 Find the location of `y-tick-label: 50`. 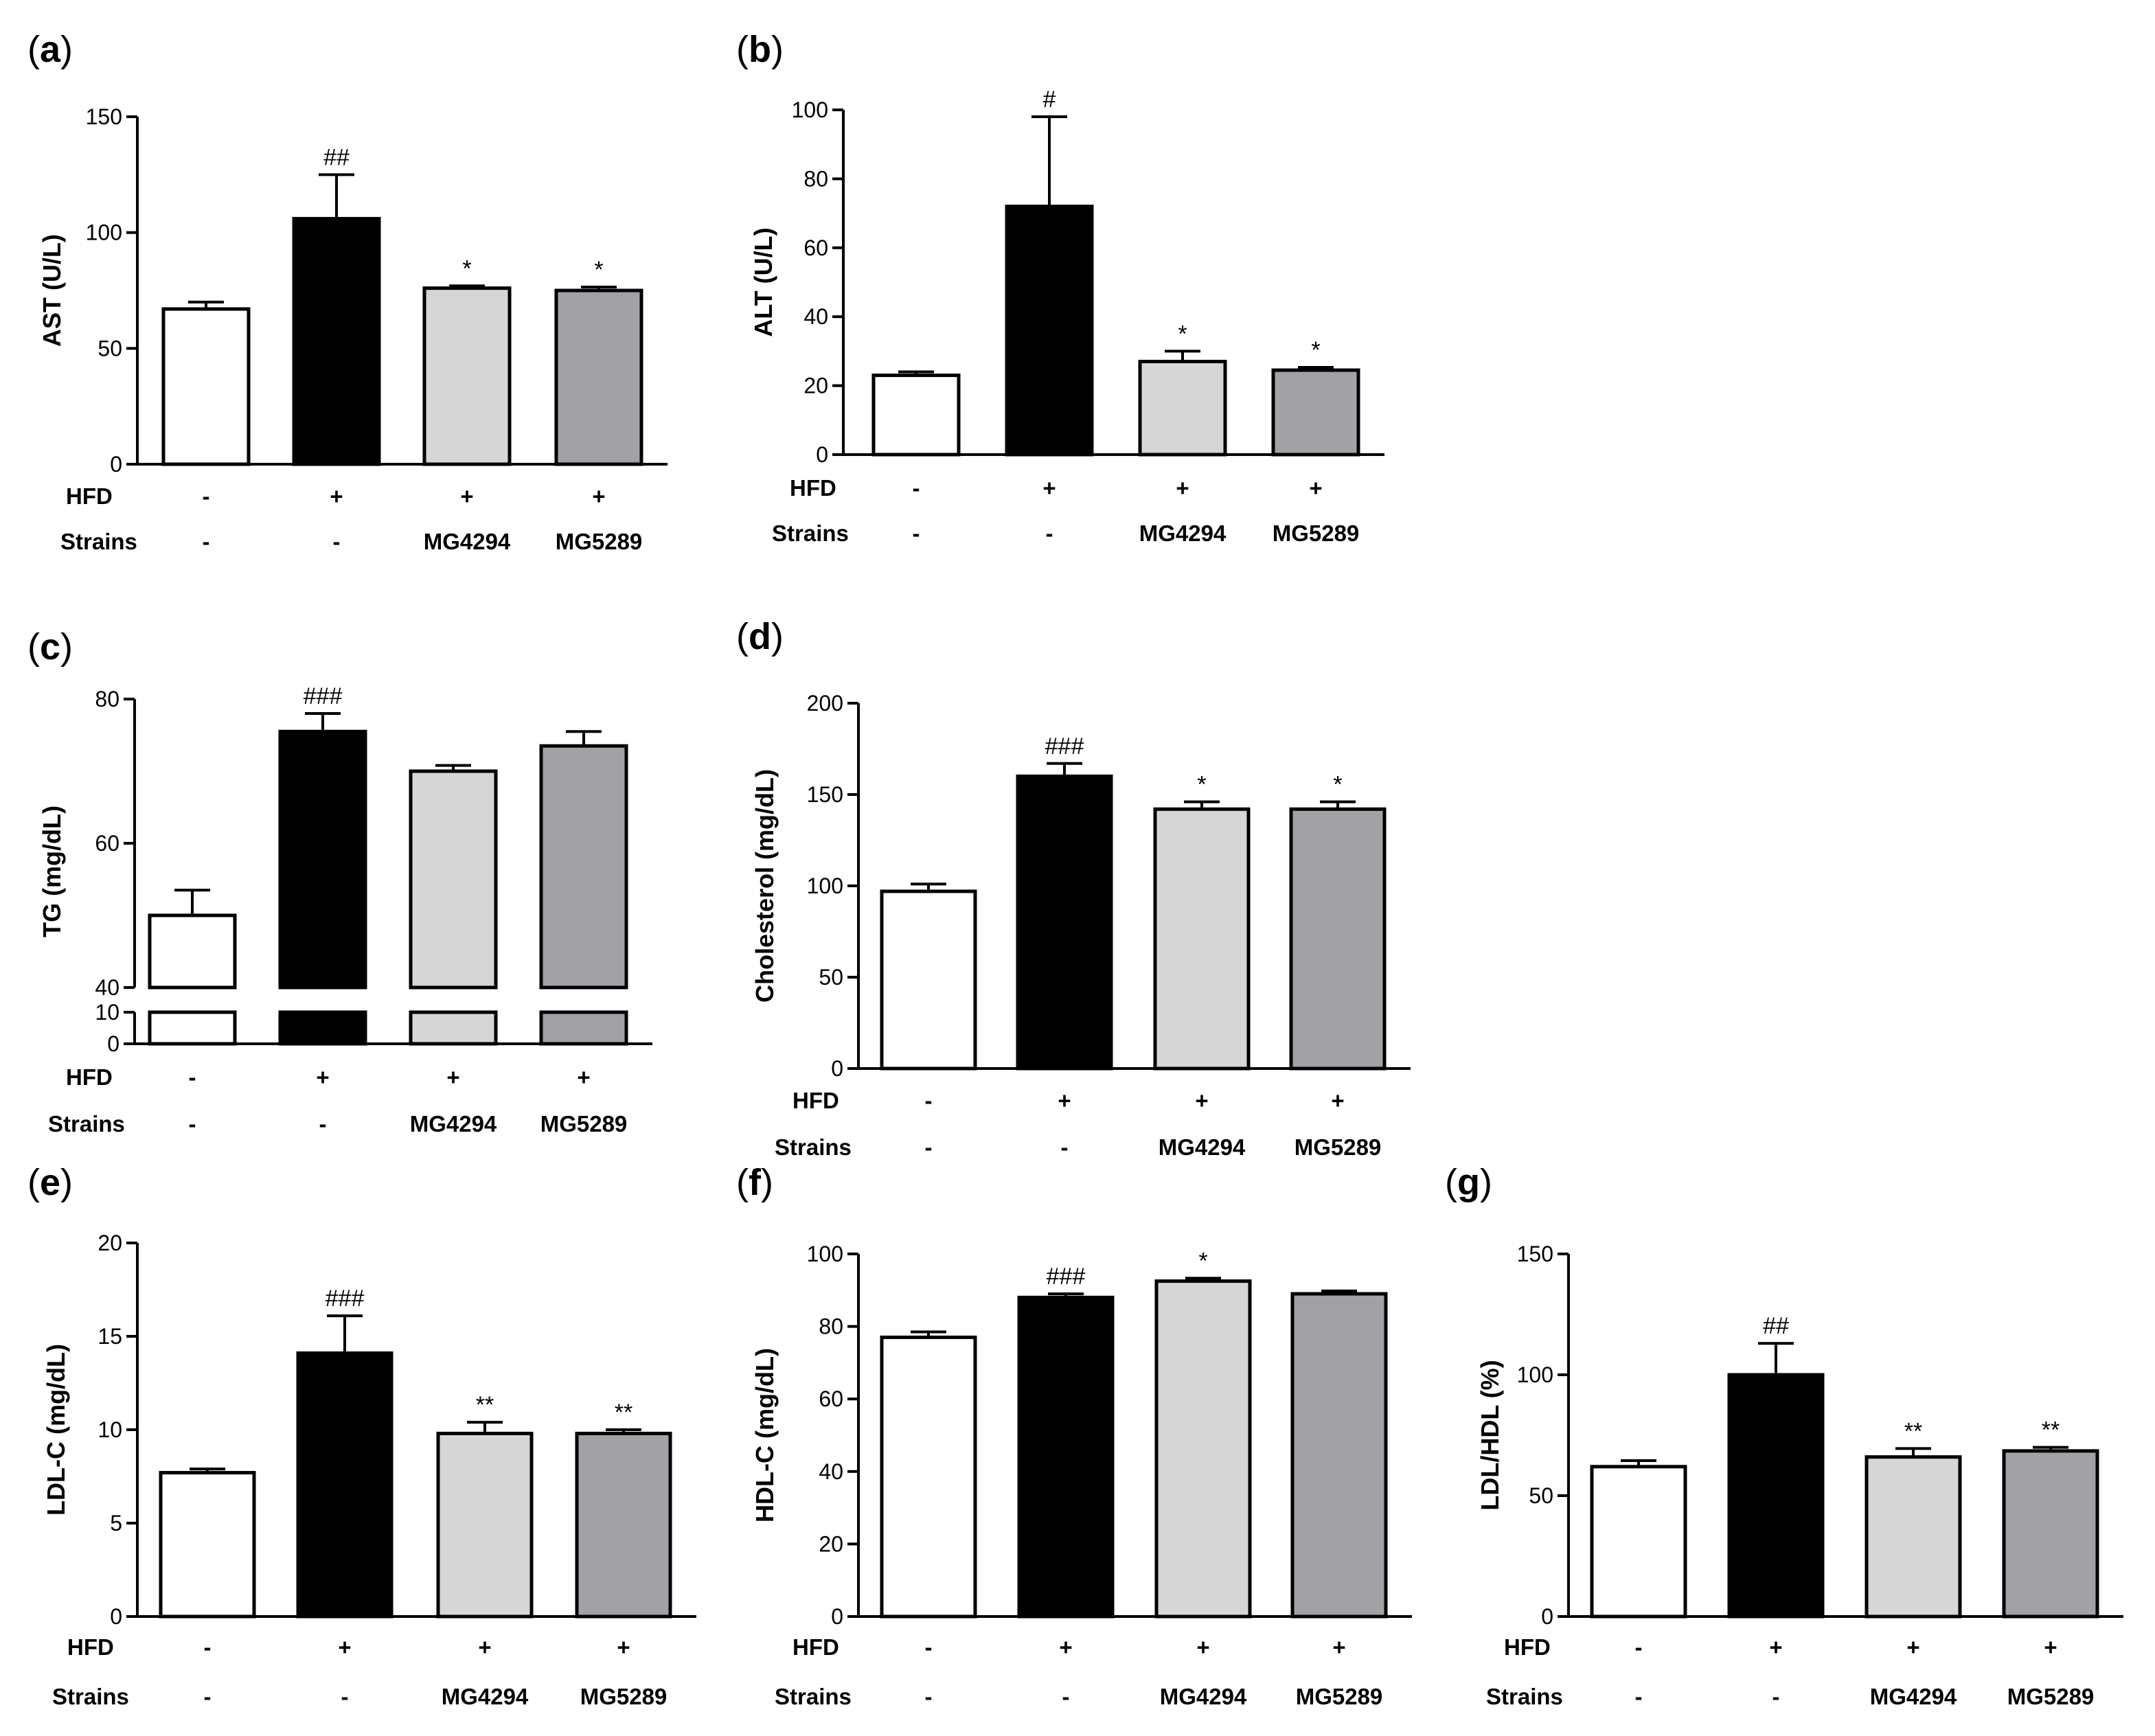

y-tick-label: 50 is located at coordinates (110, 348).